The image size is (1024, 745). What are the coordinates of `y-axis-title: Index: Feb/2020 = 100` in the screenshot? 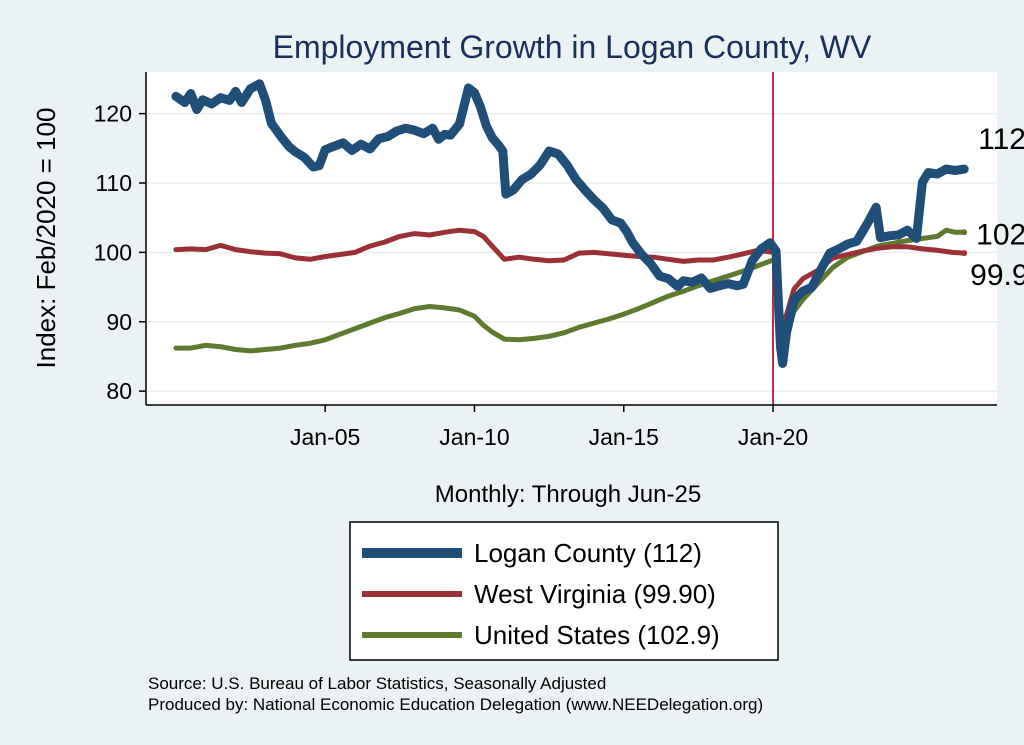 It's located at (46, 238).